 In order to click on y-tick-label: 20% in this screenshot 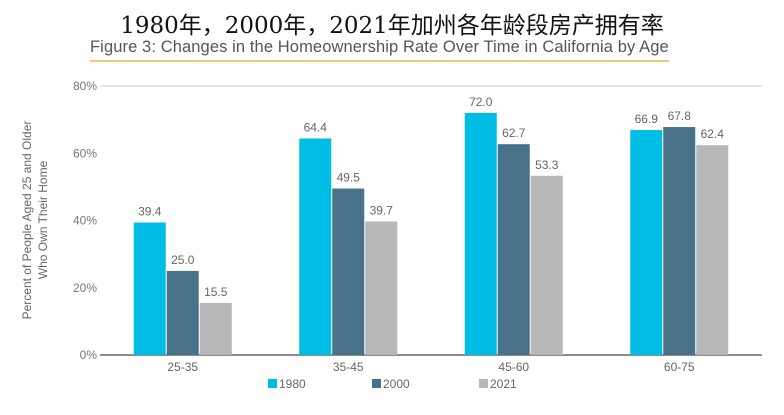, I will do `click(85, 288)`.